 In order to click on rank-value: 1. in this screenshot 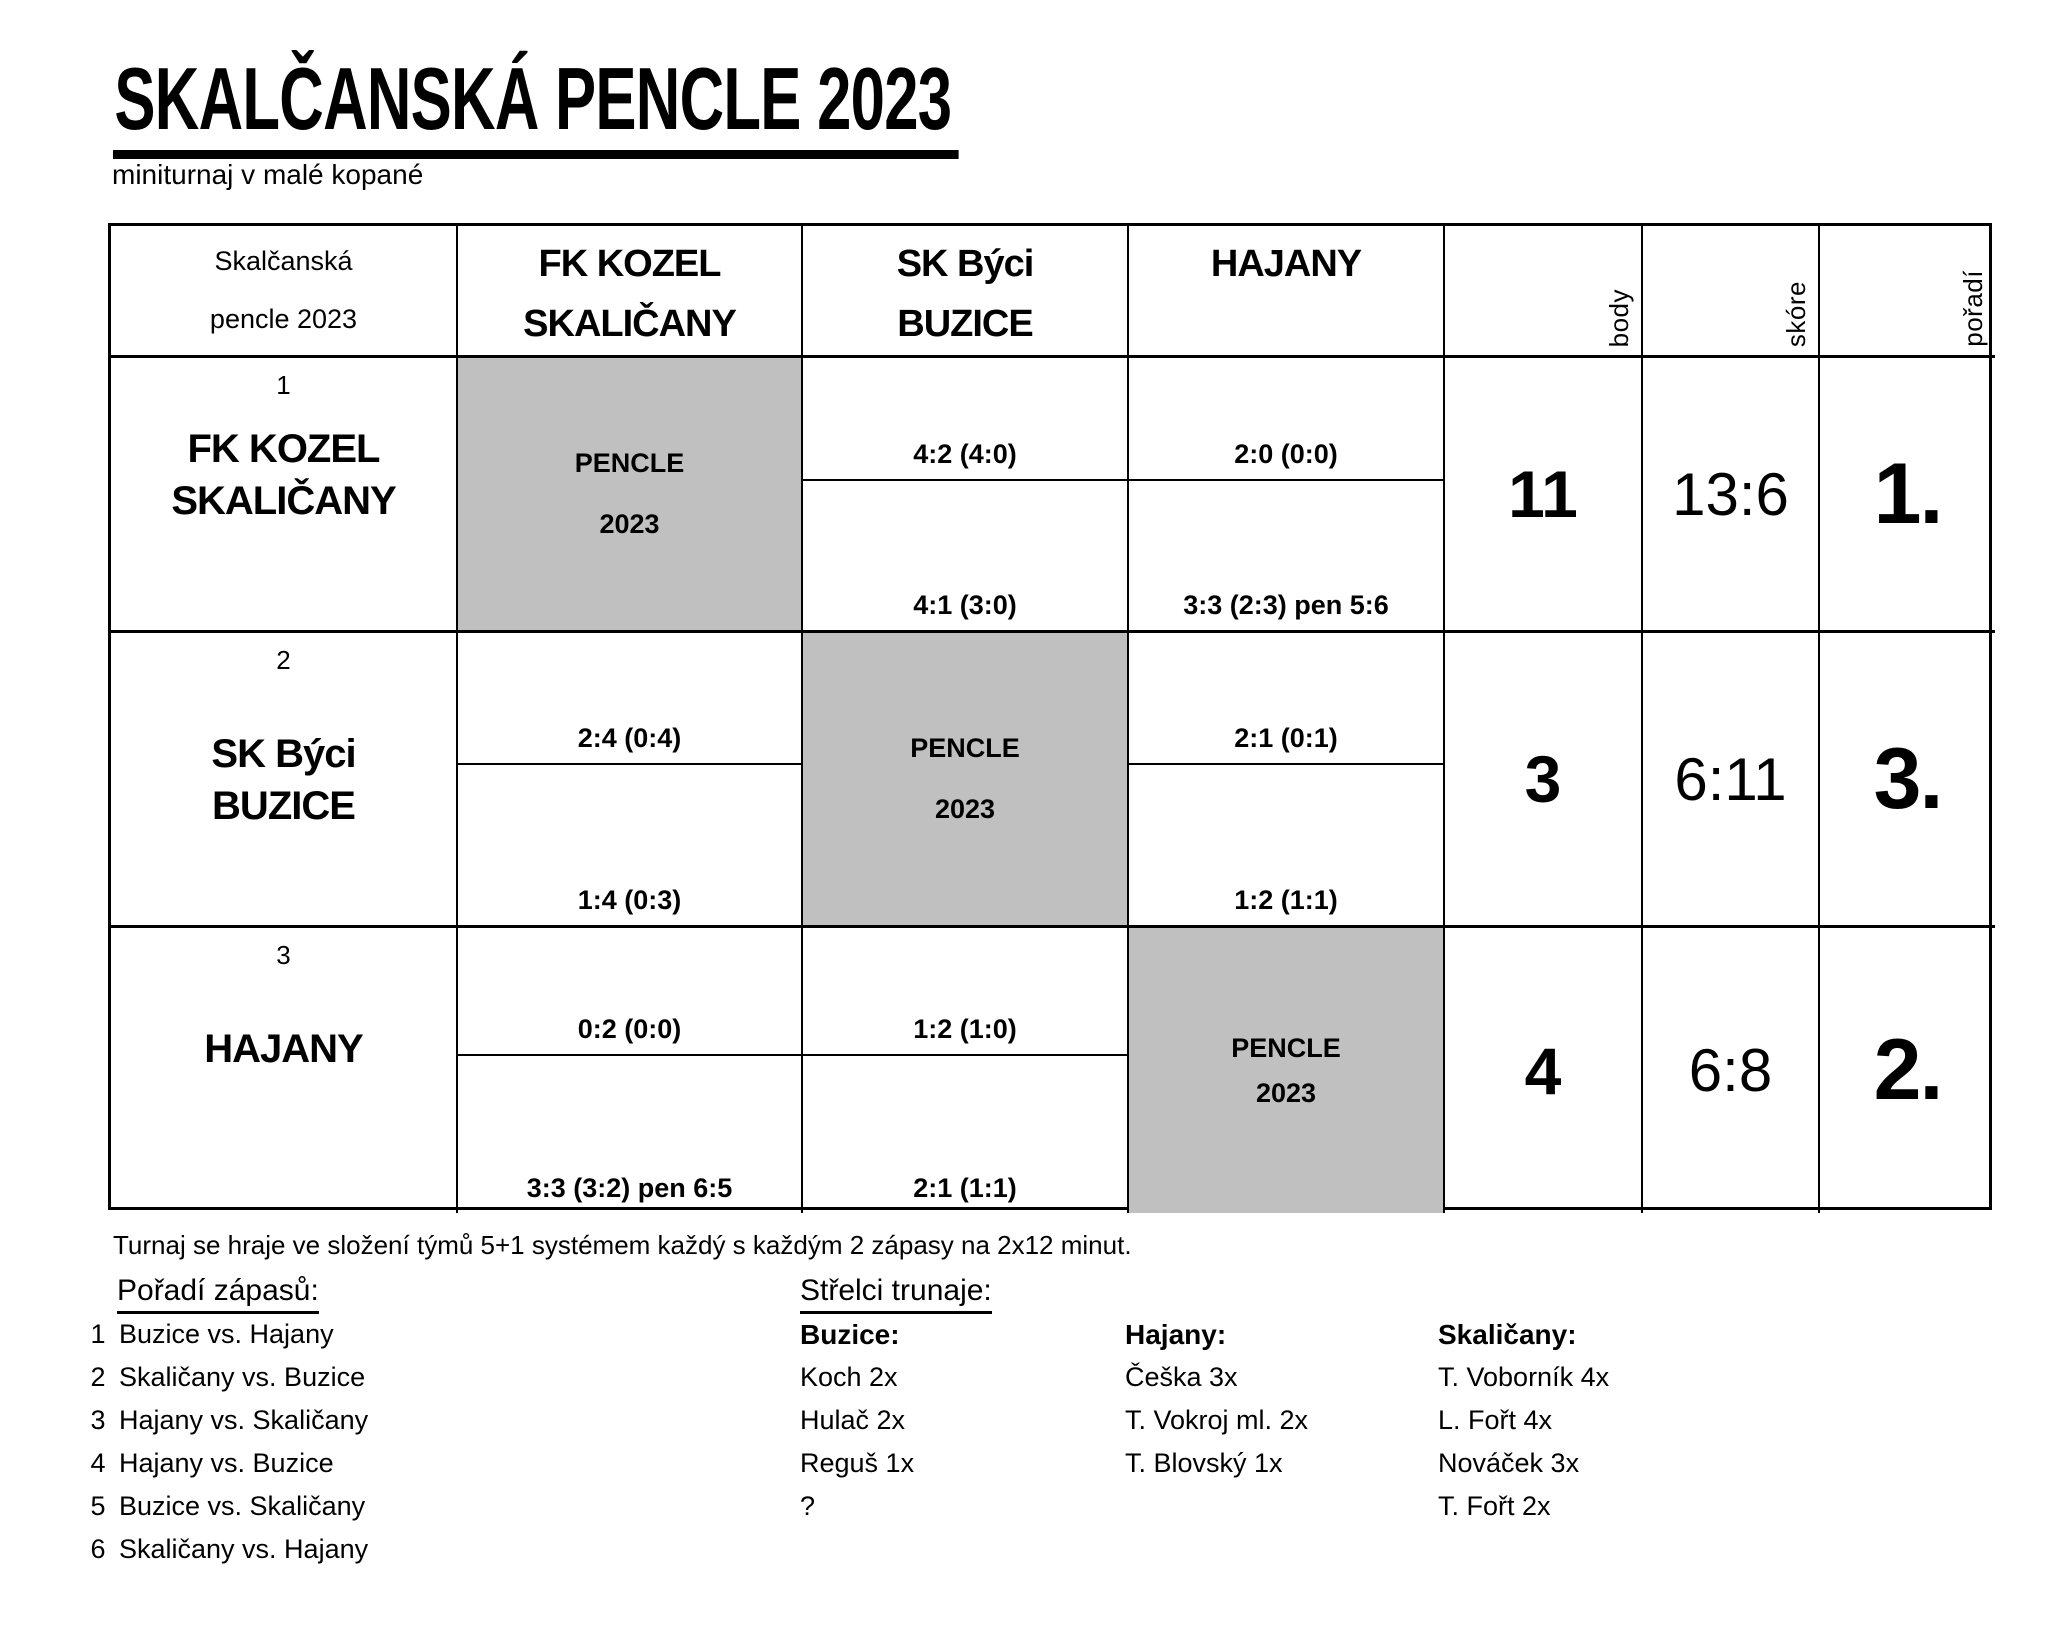, I will do `click(1908, 493)`.